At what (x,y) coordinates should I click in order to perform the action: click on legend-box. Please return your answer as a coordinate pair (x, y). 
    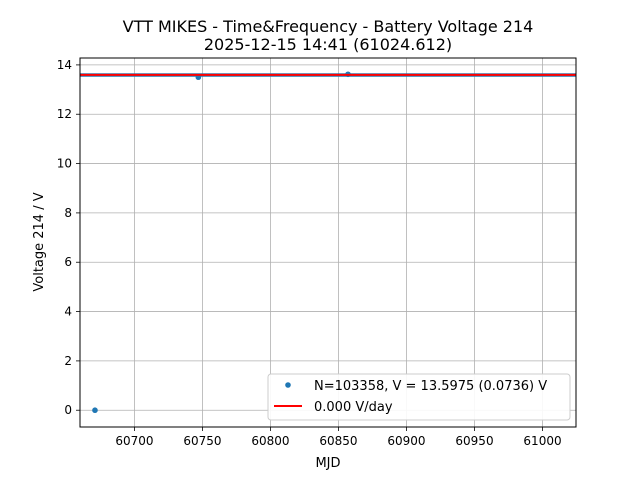
    Looking at the image, I should click on (419, 397).